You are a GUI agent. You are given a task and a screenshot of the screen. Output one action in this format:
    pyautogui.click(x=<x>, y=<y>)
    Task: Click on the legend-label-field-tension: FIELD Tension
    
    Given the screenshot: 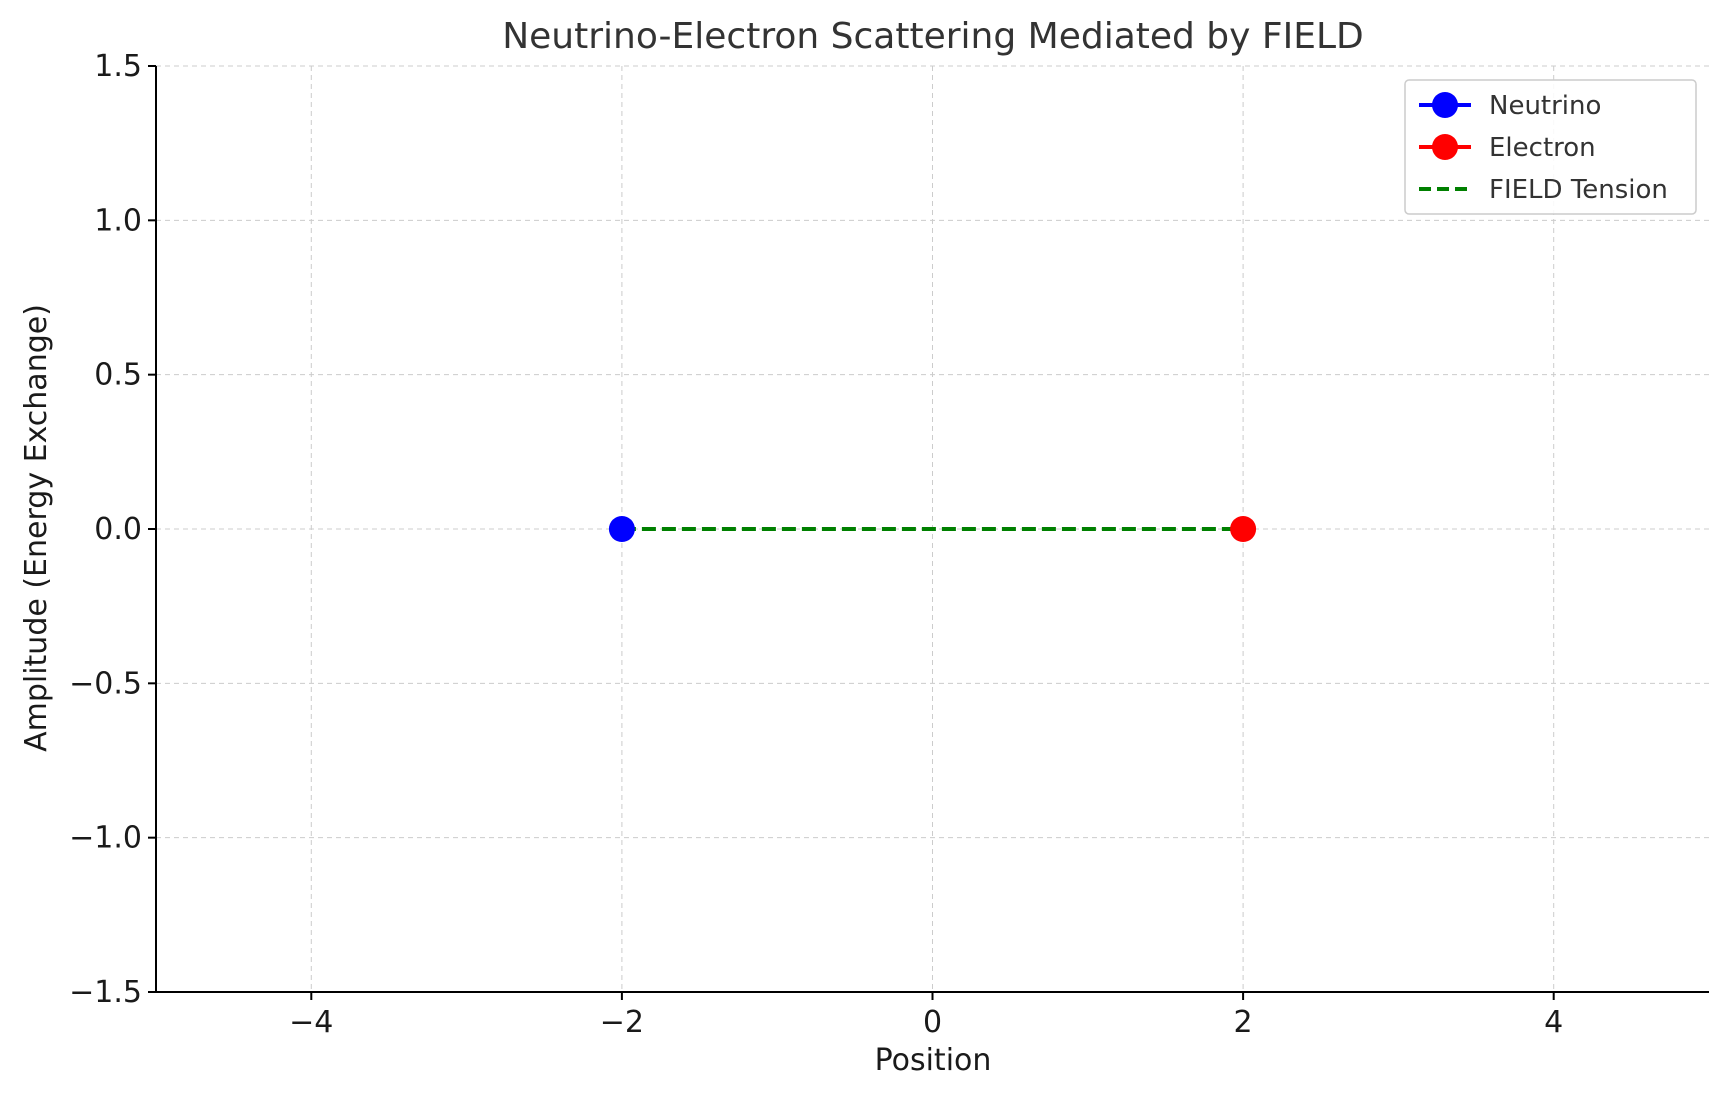 What is the action you would take?
    pyautogui.click(x=1578, y=190)
    